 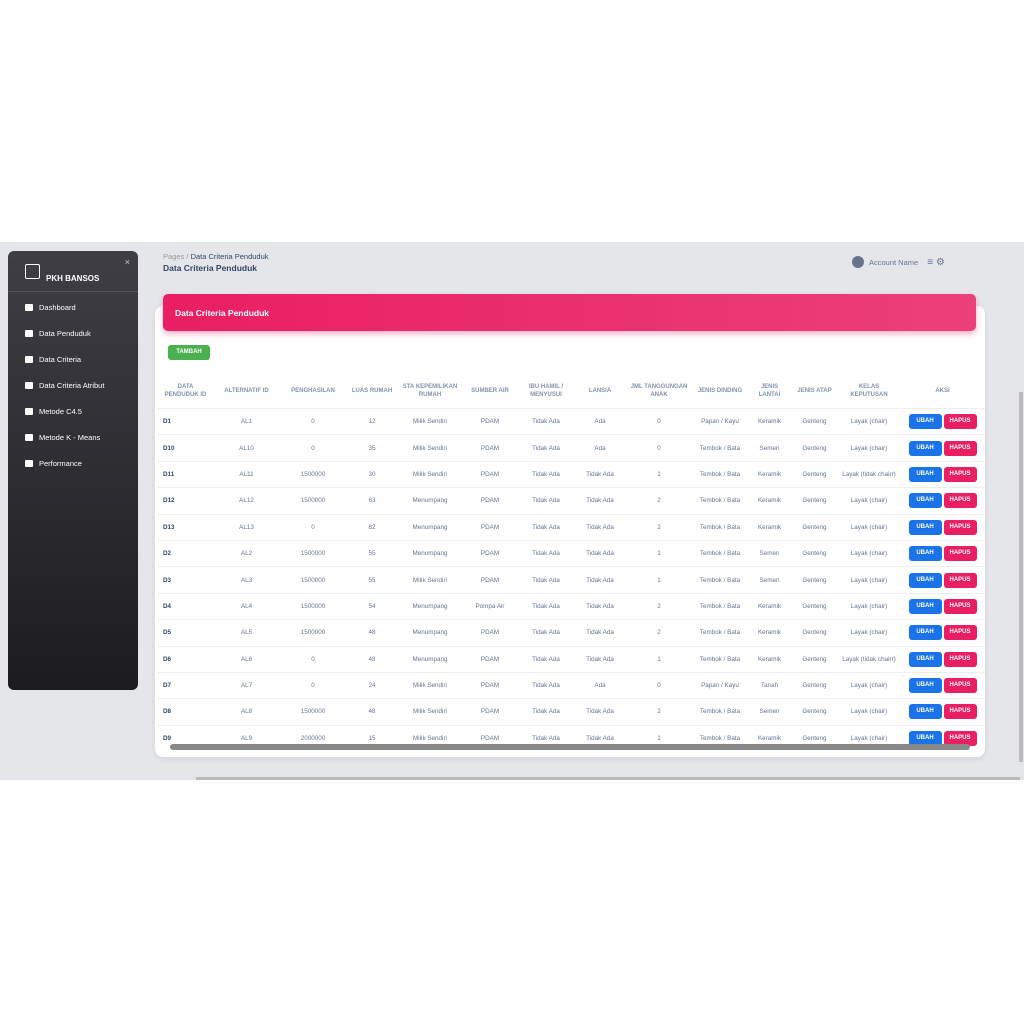 I want to click on cell: D3, so click(x=185, y=580).